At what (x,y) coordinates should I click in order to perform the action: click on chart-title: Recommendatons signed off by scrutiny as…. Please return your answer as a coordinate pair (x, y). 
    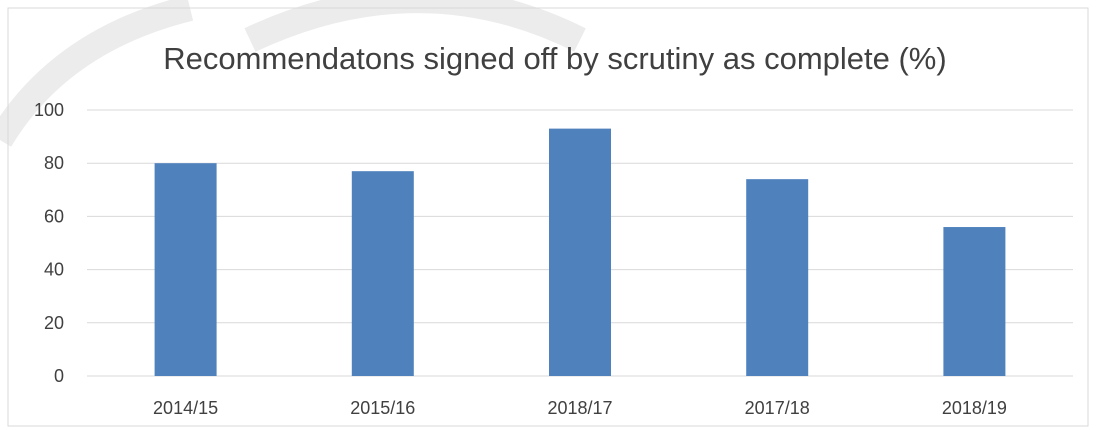
    Looking at the image, I should click on (554, 58).